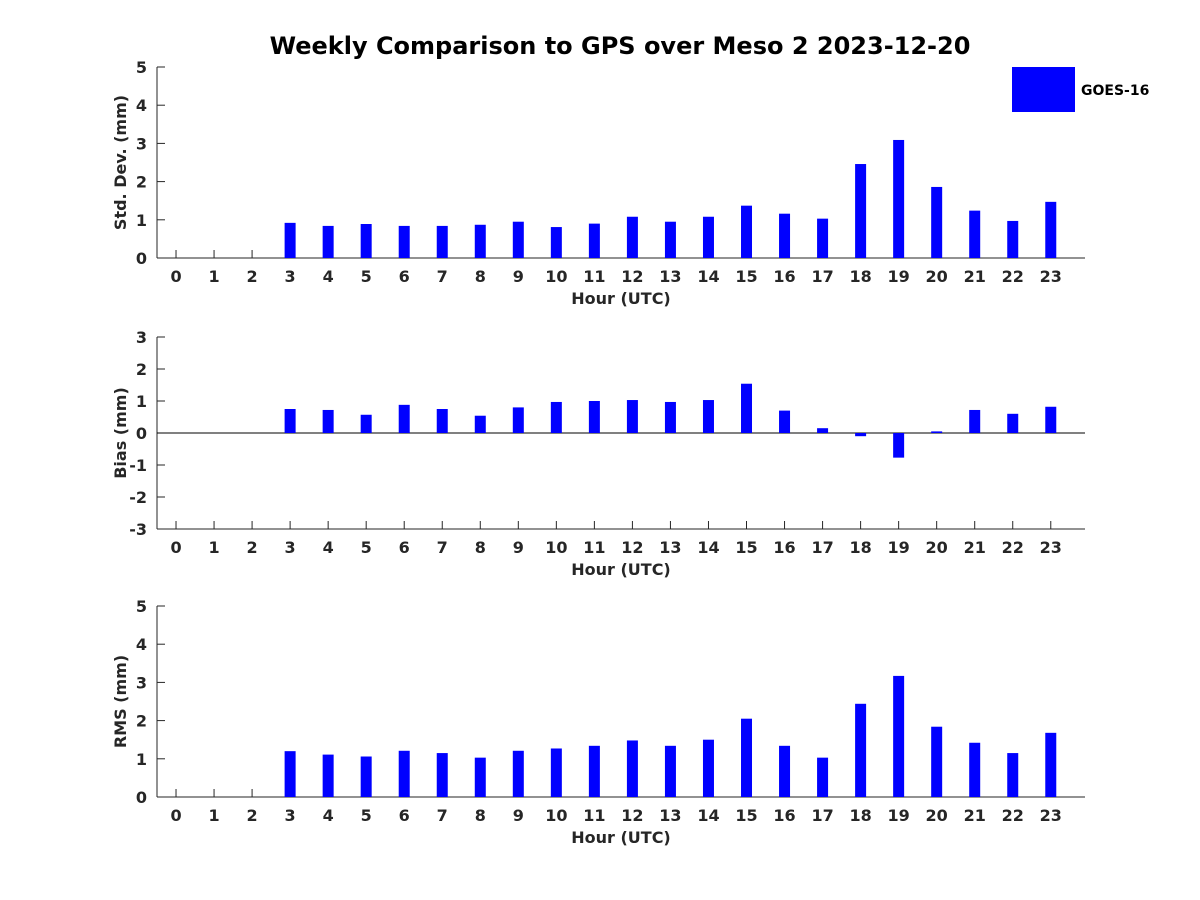 The width and height of the screenshot is (1200, 900). What do you see at coordinates (937, 547) in the screenshot?
I see `bias-x-tick-label: 20` at bounding box center [937, 547].